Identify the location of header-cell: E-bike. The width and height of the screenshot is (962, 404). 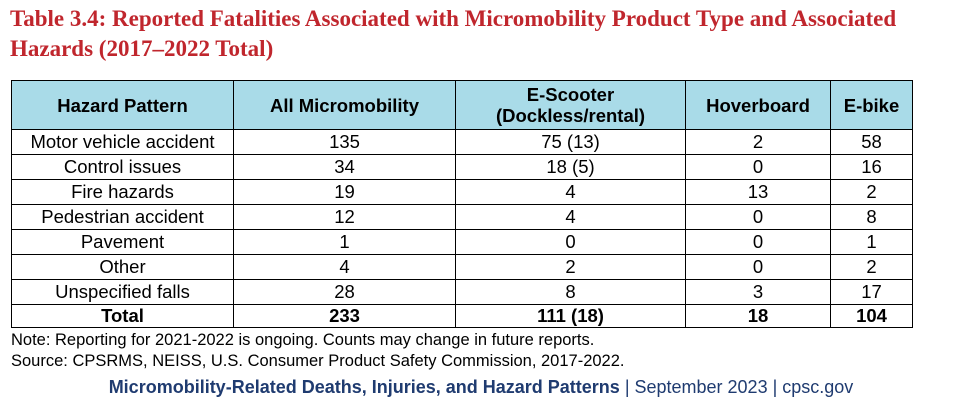
(871, 105).